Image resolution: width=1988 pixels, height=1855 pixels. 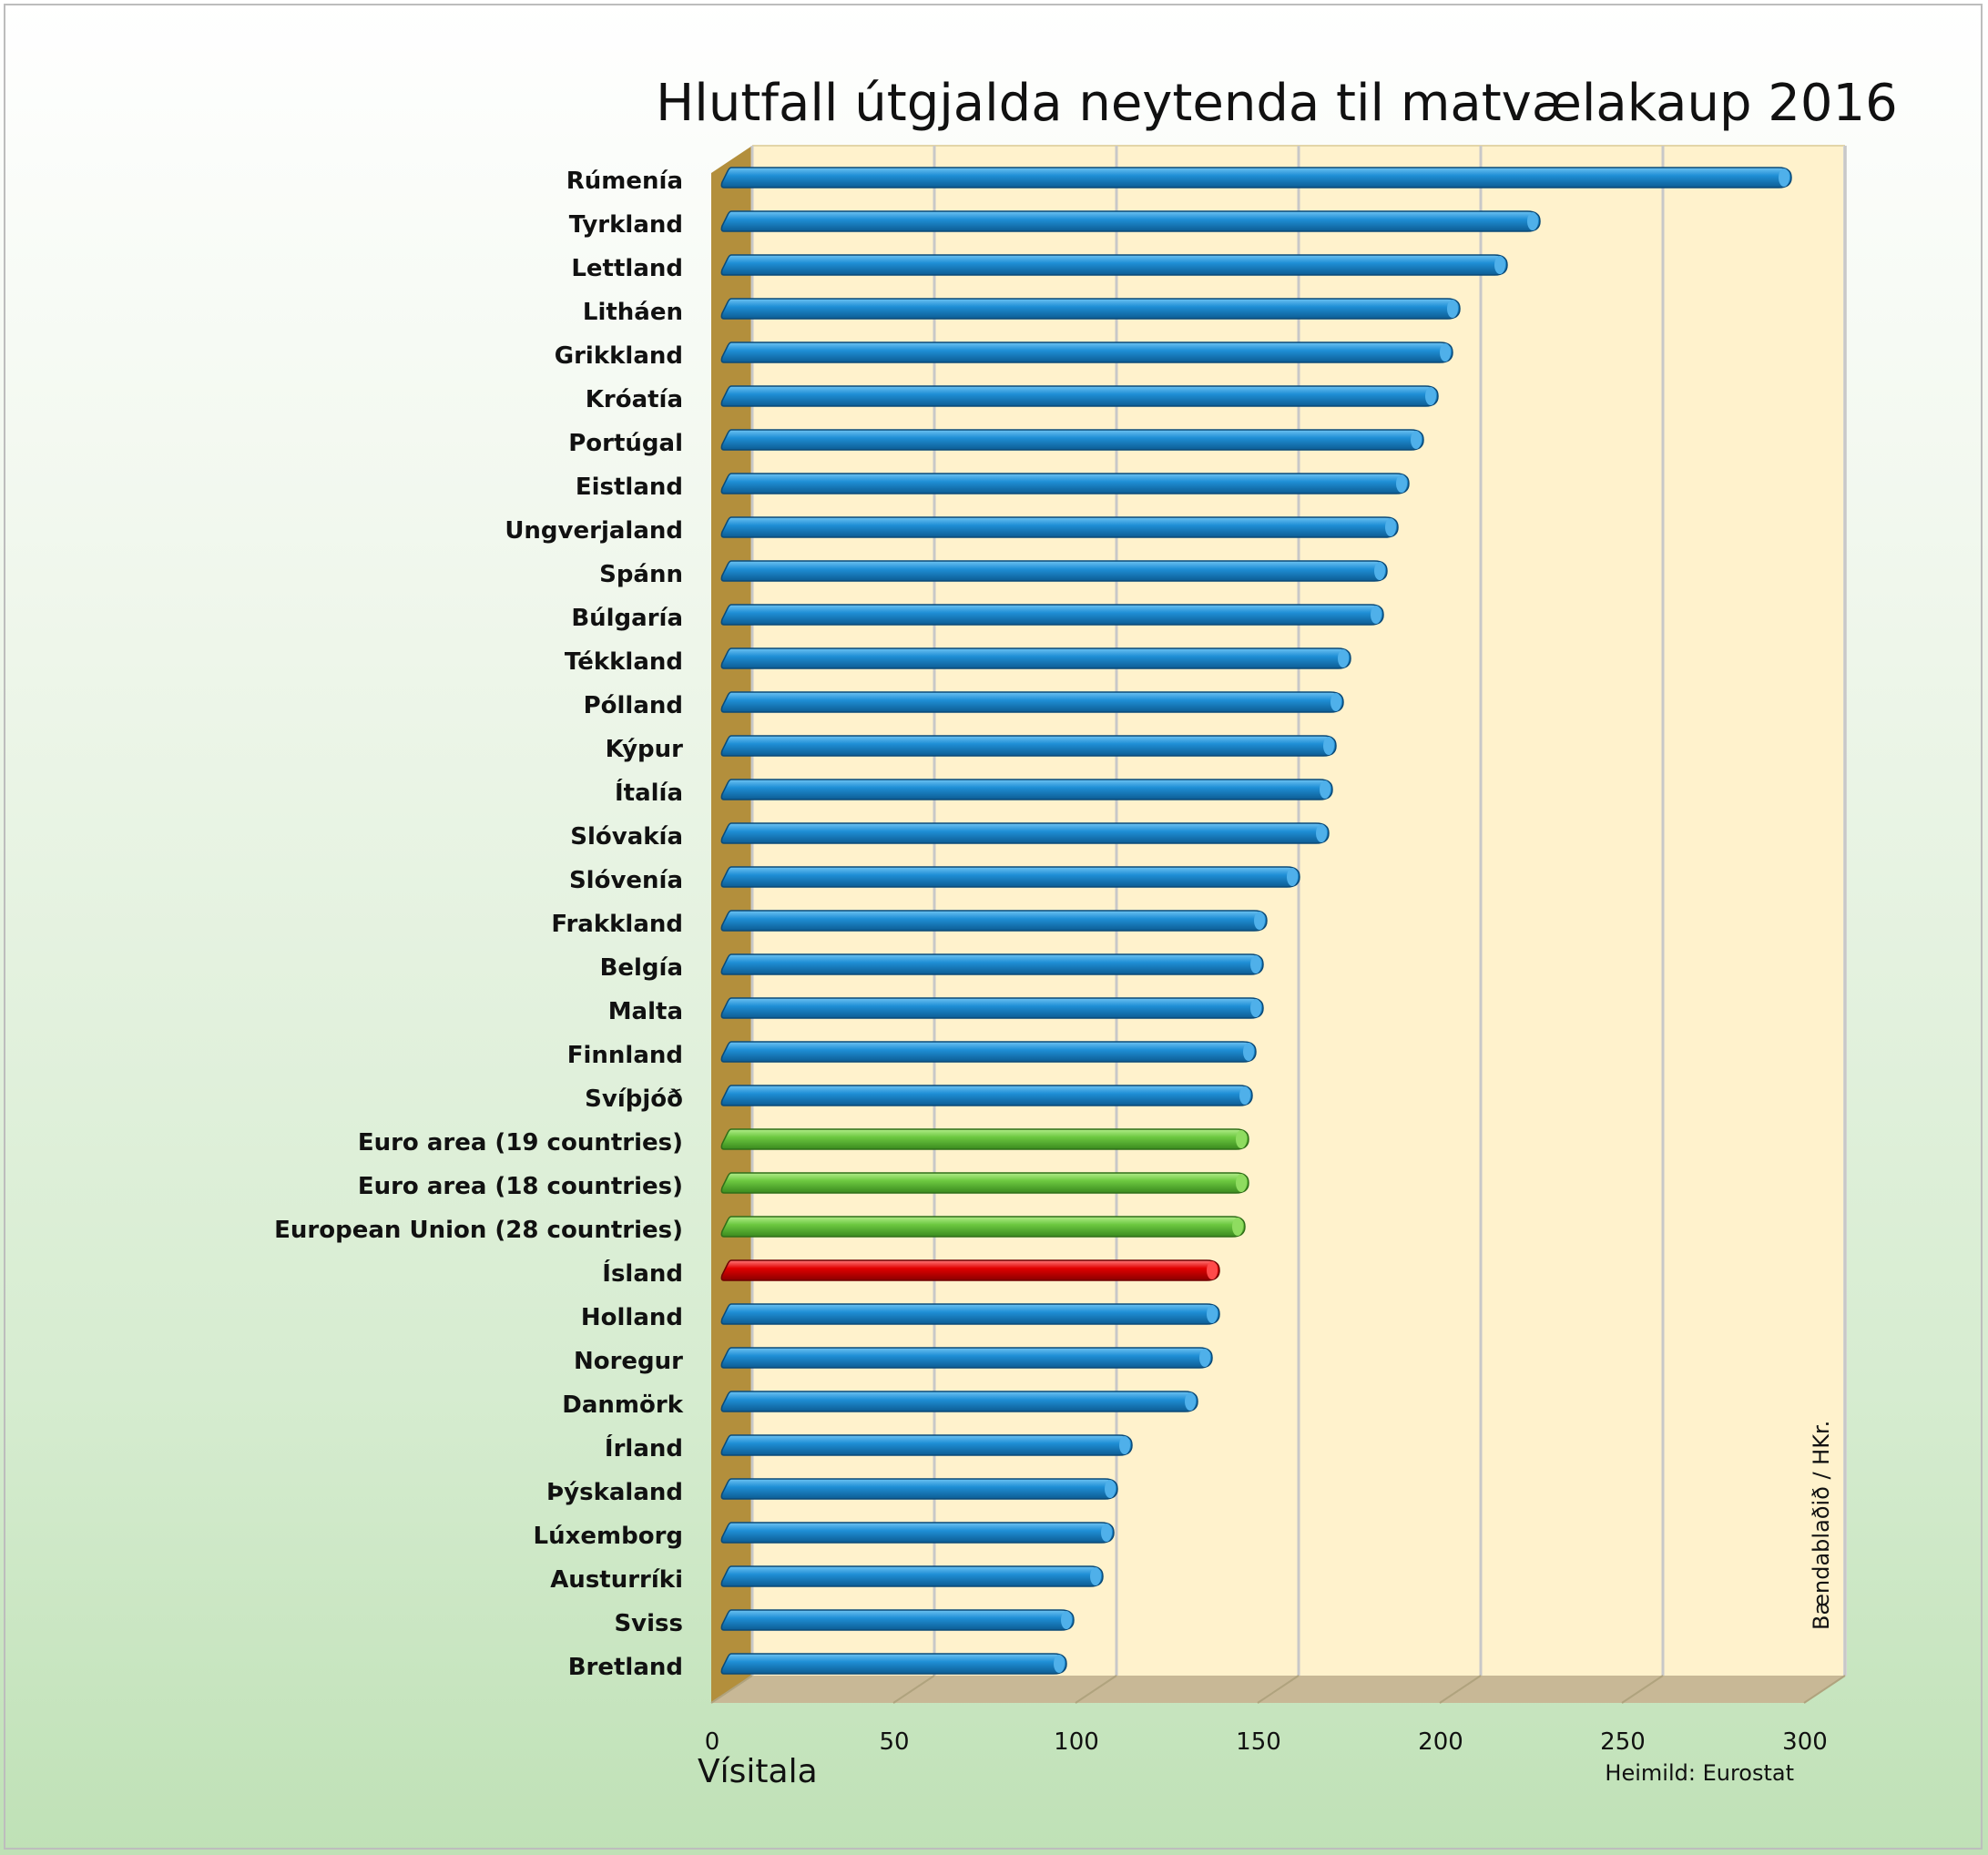 What do you see at coordinates (1440, 1742) in the screenshot?
I see `x-tick-label: 200` at bounding box center [1440, 1742].